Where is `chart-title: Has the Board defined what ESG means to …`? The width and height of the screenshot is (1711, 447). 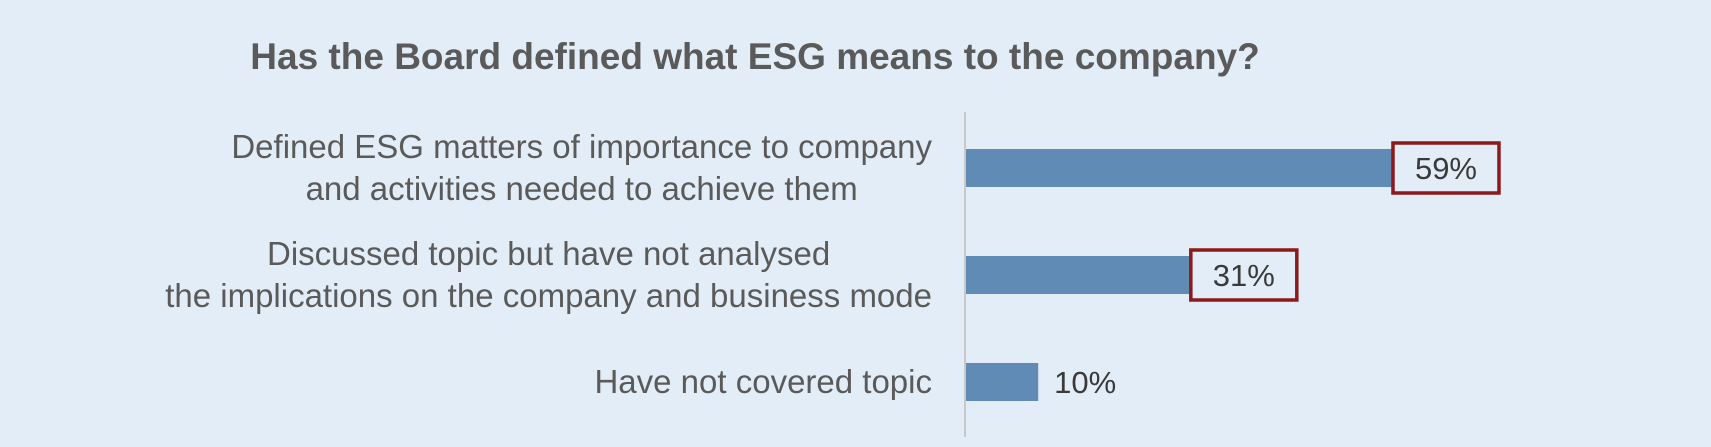
chart-title: Has the Board defined what ESG means to … is located at coordinates (755, 56).